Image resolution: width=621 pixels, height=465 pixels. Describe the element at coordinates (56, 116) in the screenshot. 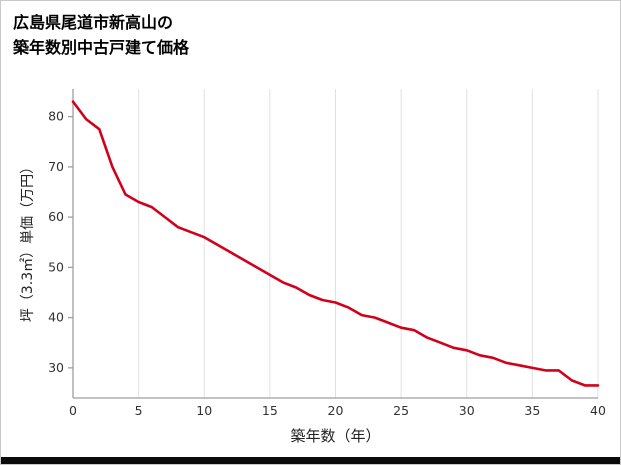

I see `y-tick-label: 80` at that location.